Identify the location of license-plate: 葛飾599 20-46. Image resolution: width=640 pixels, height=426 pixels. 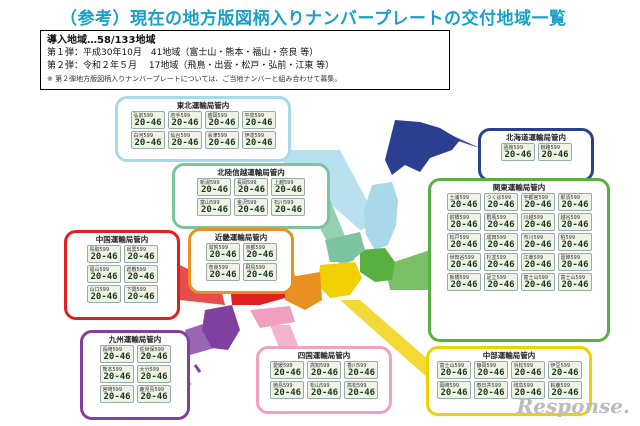
(574, 262).